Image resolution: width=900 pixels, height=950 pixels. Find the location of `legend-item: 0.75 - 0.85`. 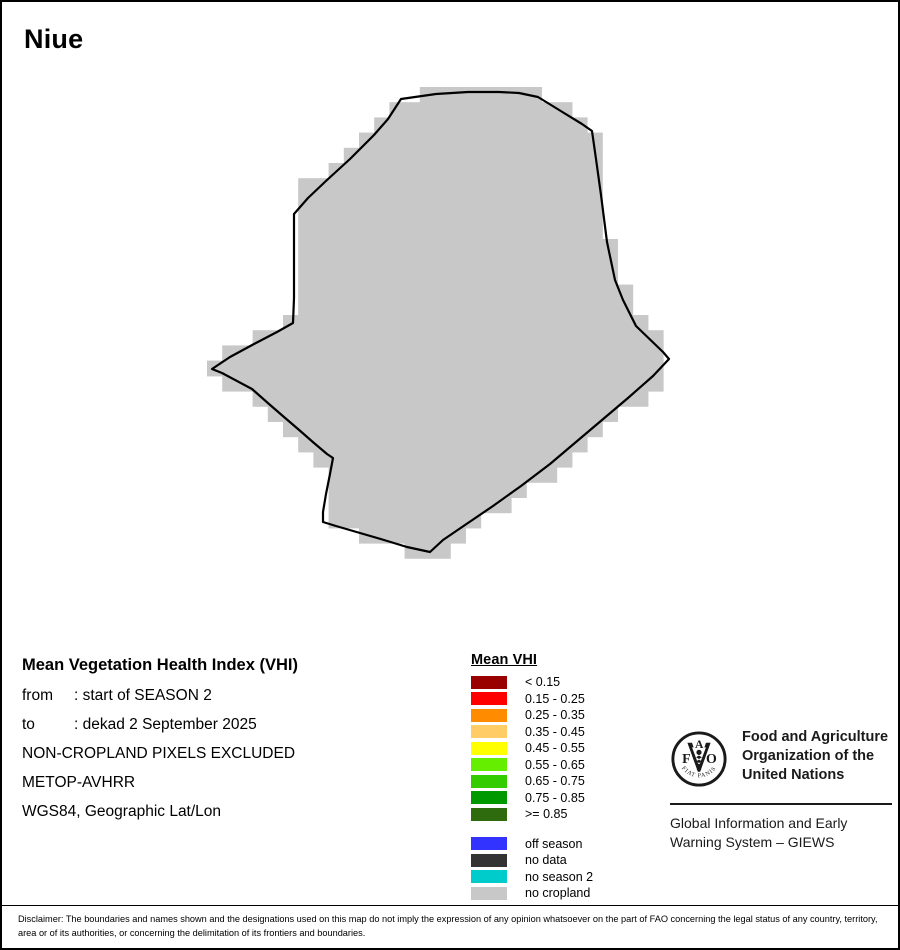

legend-item: 0.75 - 0.85 is located at coordinates (532, 798).